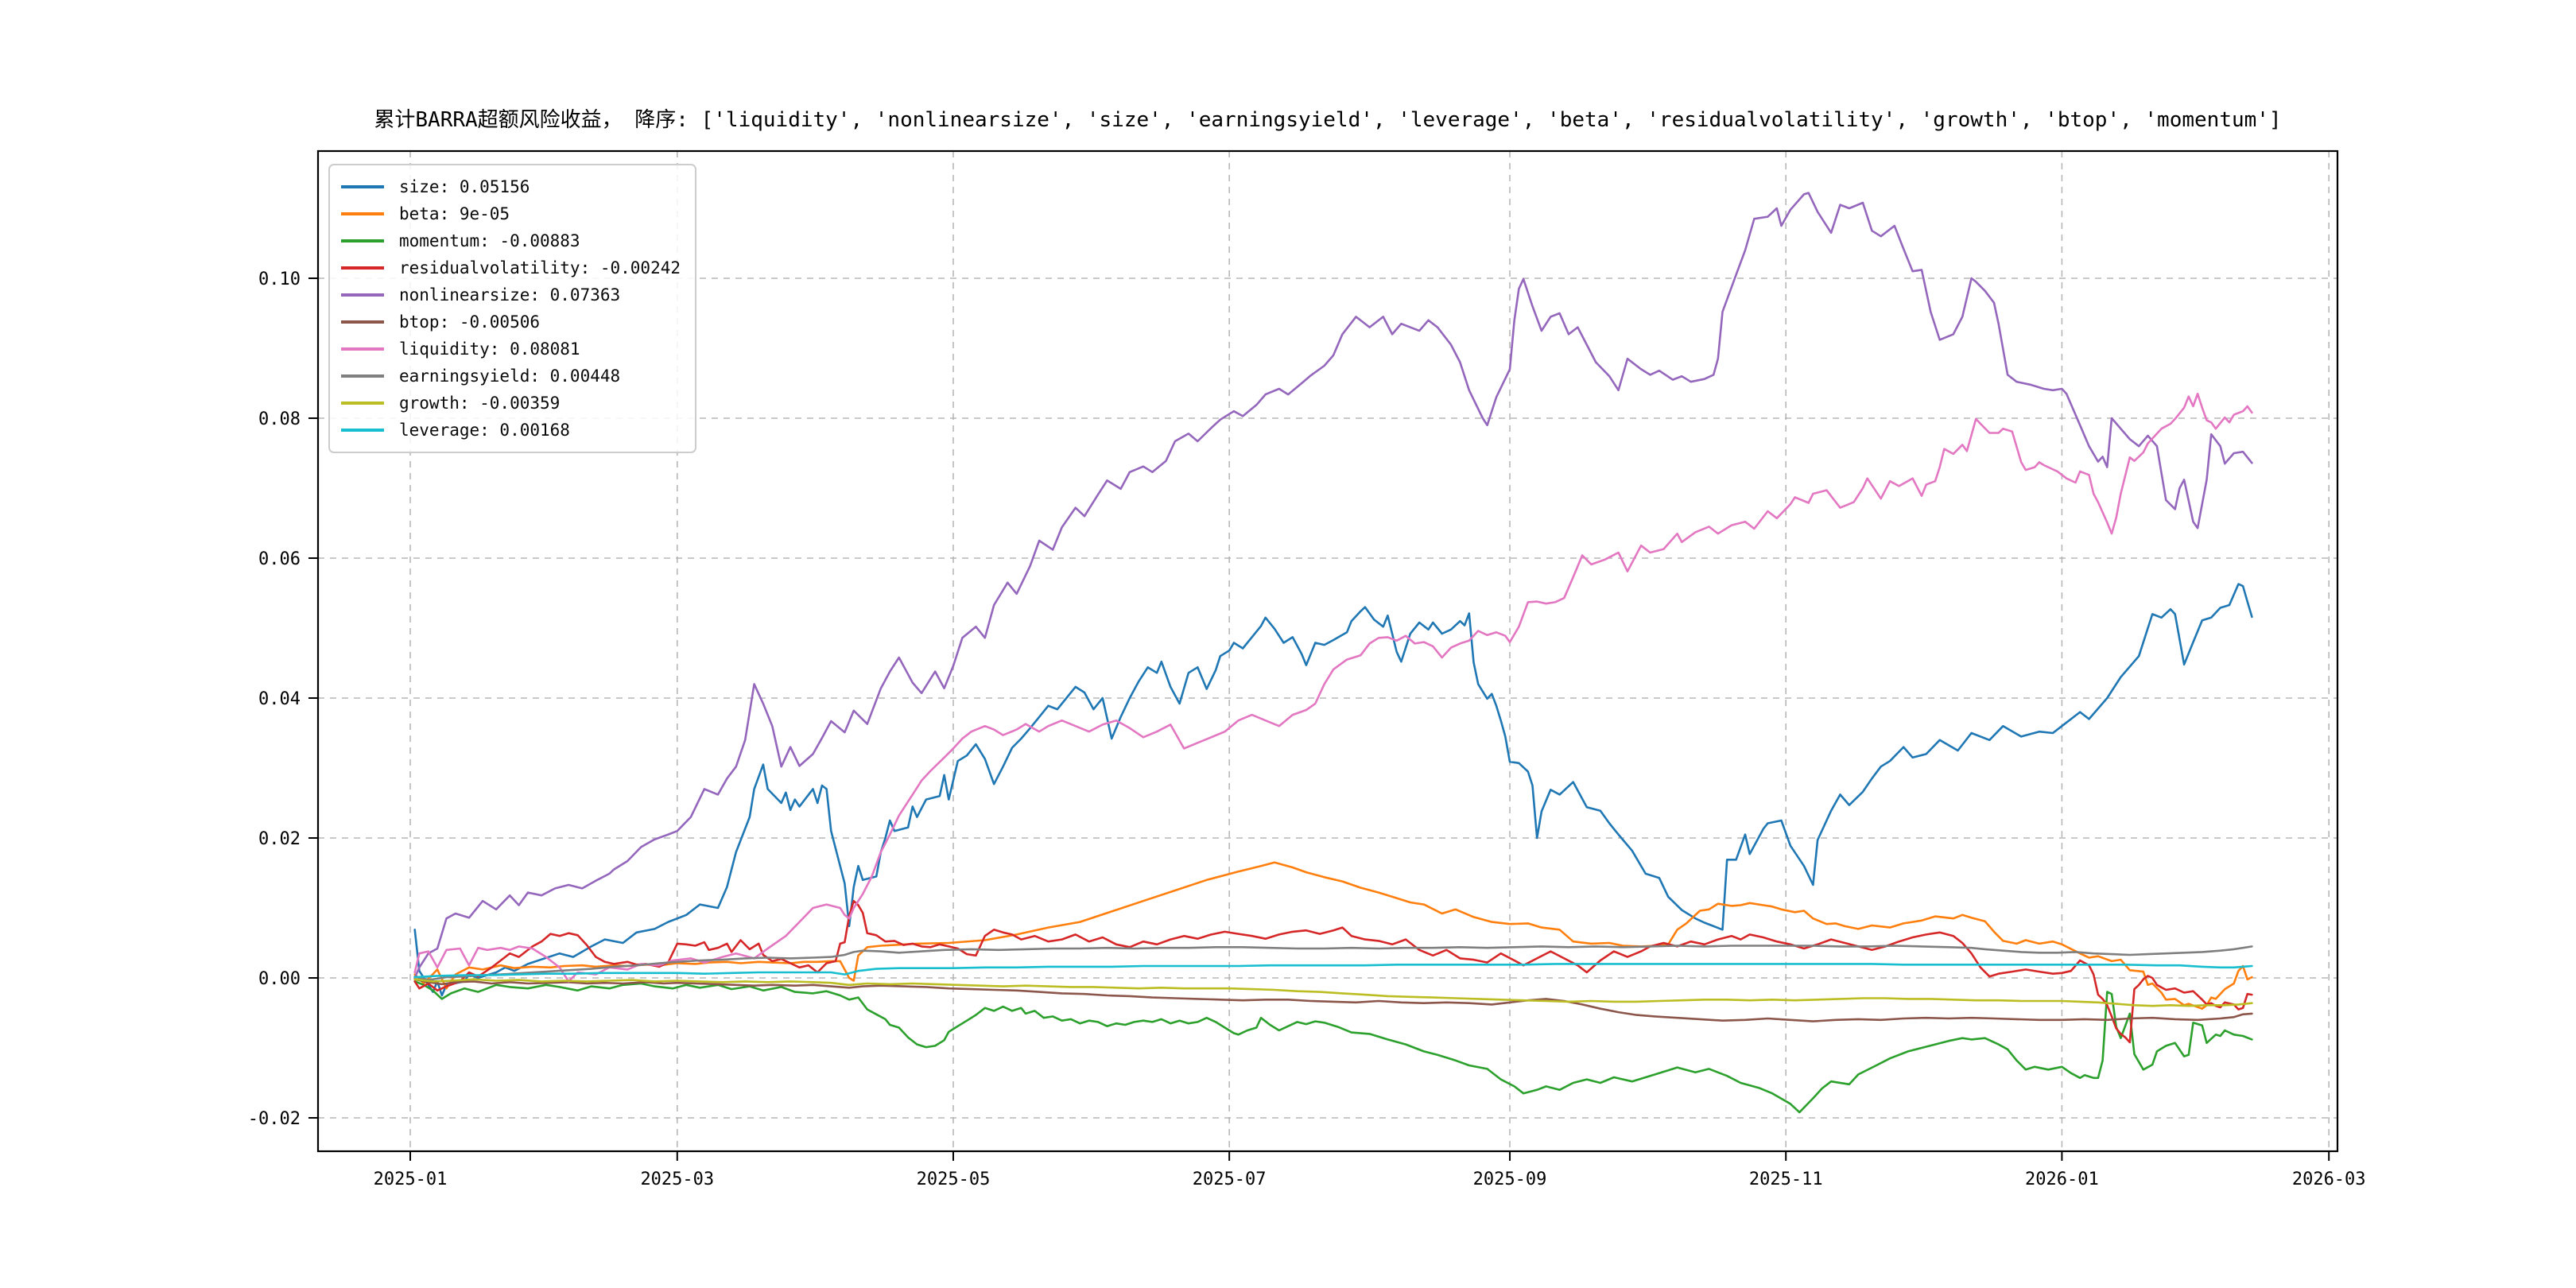 Image resolution: width=2576 pixels, height=1288 pixels. I want to click on y-tick-label: -0.02, so click(274, 1119).